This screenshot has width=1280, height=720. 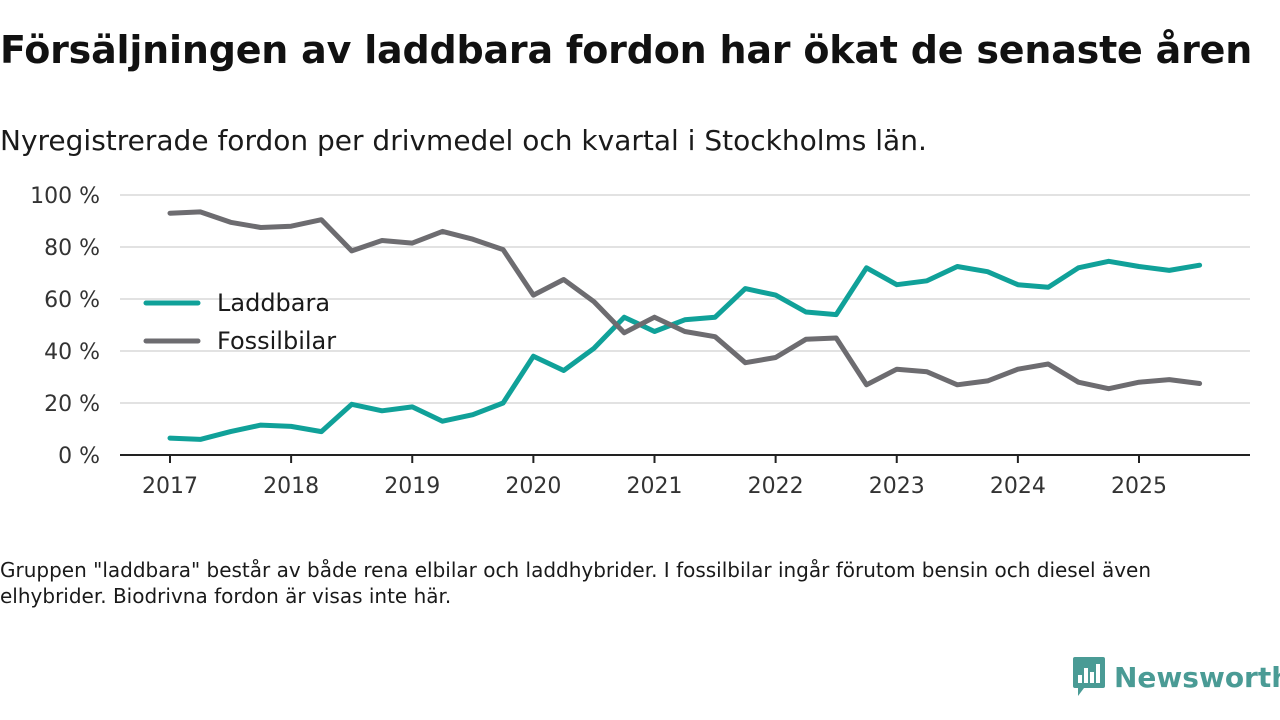 What do you see at coordinates (72, 248) in the screenshot?
I see `y-tick-label: 80 %` at bounding box center [72, 248].